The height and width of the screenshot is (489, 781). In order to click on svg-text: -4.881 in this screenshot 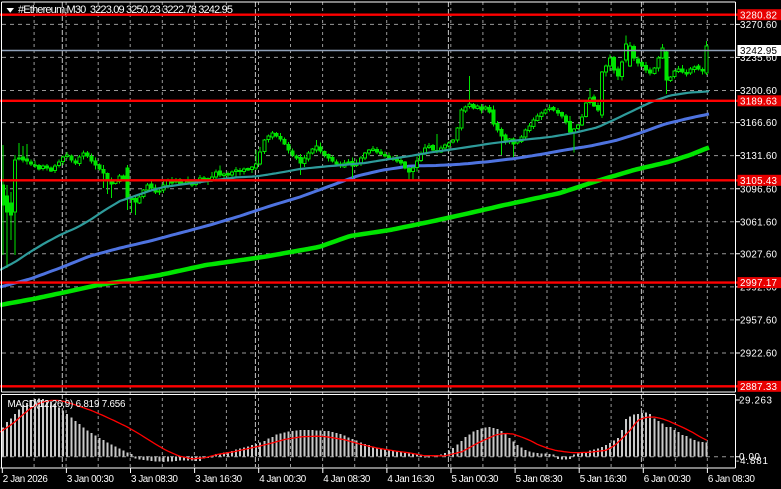, I will do `click(752, 461)`.